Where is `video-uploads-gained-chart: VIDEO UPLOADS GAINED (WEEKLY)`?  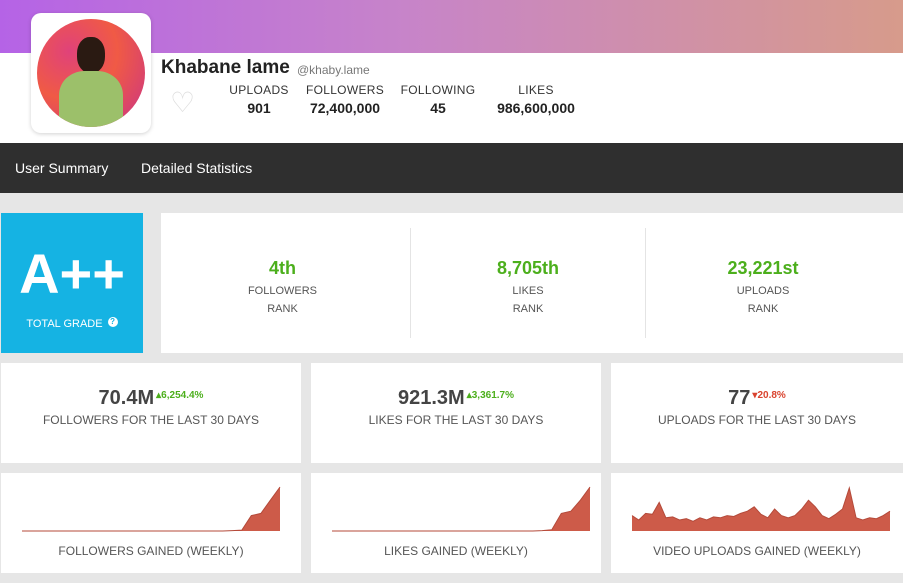 video-uploads-gained-chart: VIDEO UPLOADS GAINED (WEEKLY) is located at coordinates (757, 523).